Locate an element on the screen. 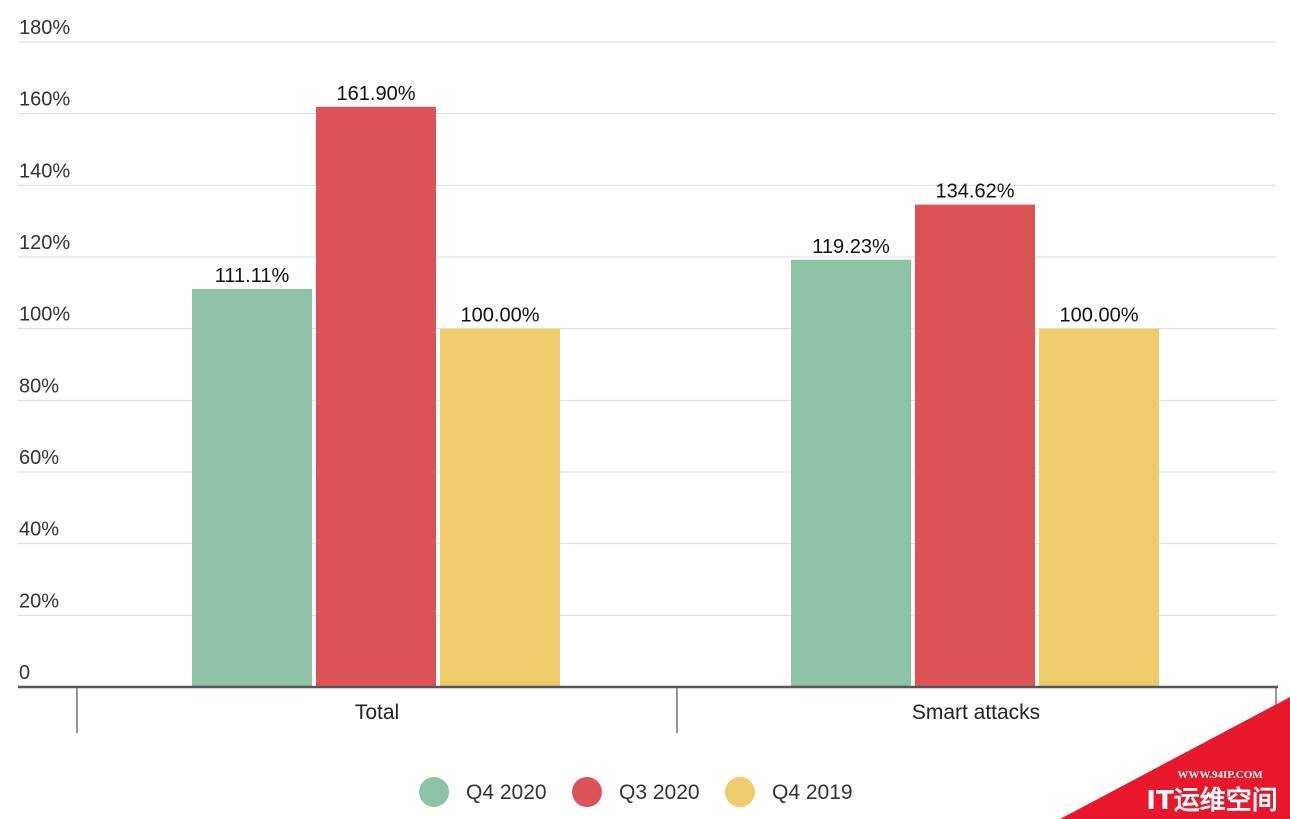 Image resolution: width=1290 pixels, height=819 pixels. category-label: Smart attacks is located at coordinates (976, 712).